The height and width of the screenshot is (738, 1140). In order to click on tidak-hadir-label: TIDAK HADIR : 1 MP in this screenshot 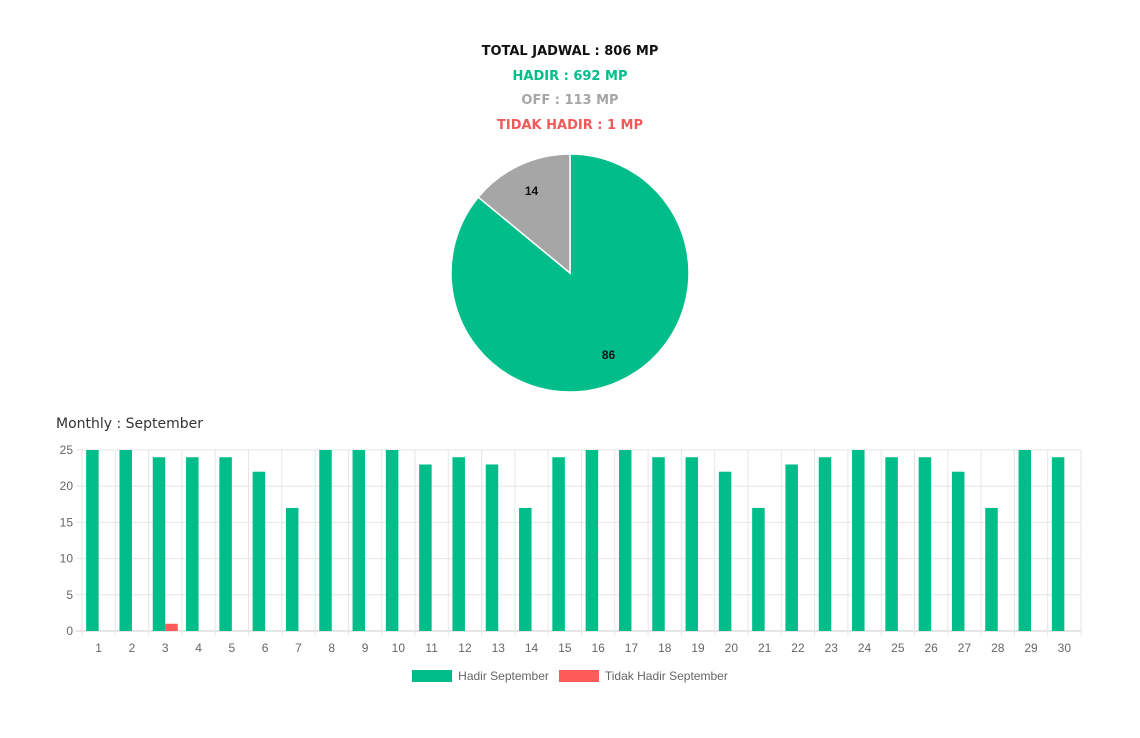, I will do `click(570, 126)`.